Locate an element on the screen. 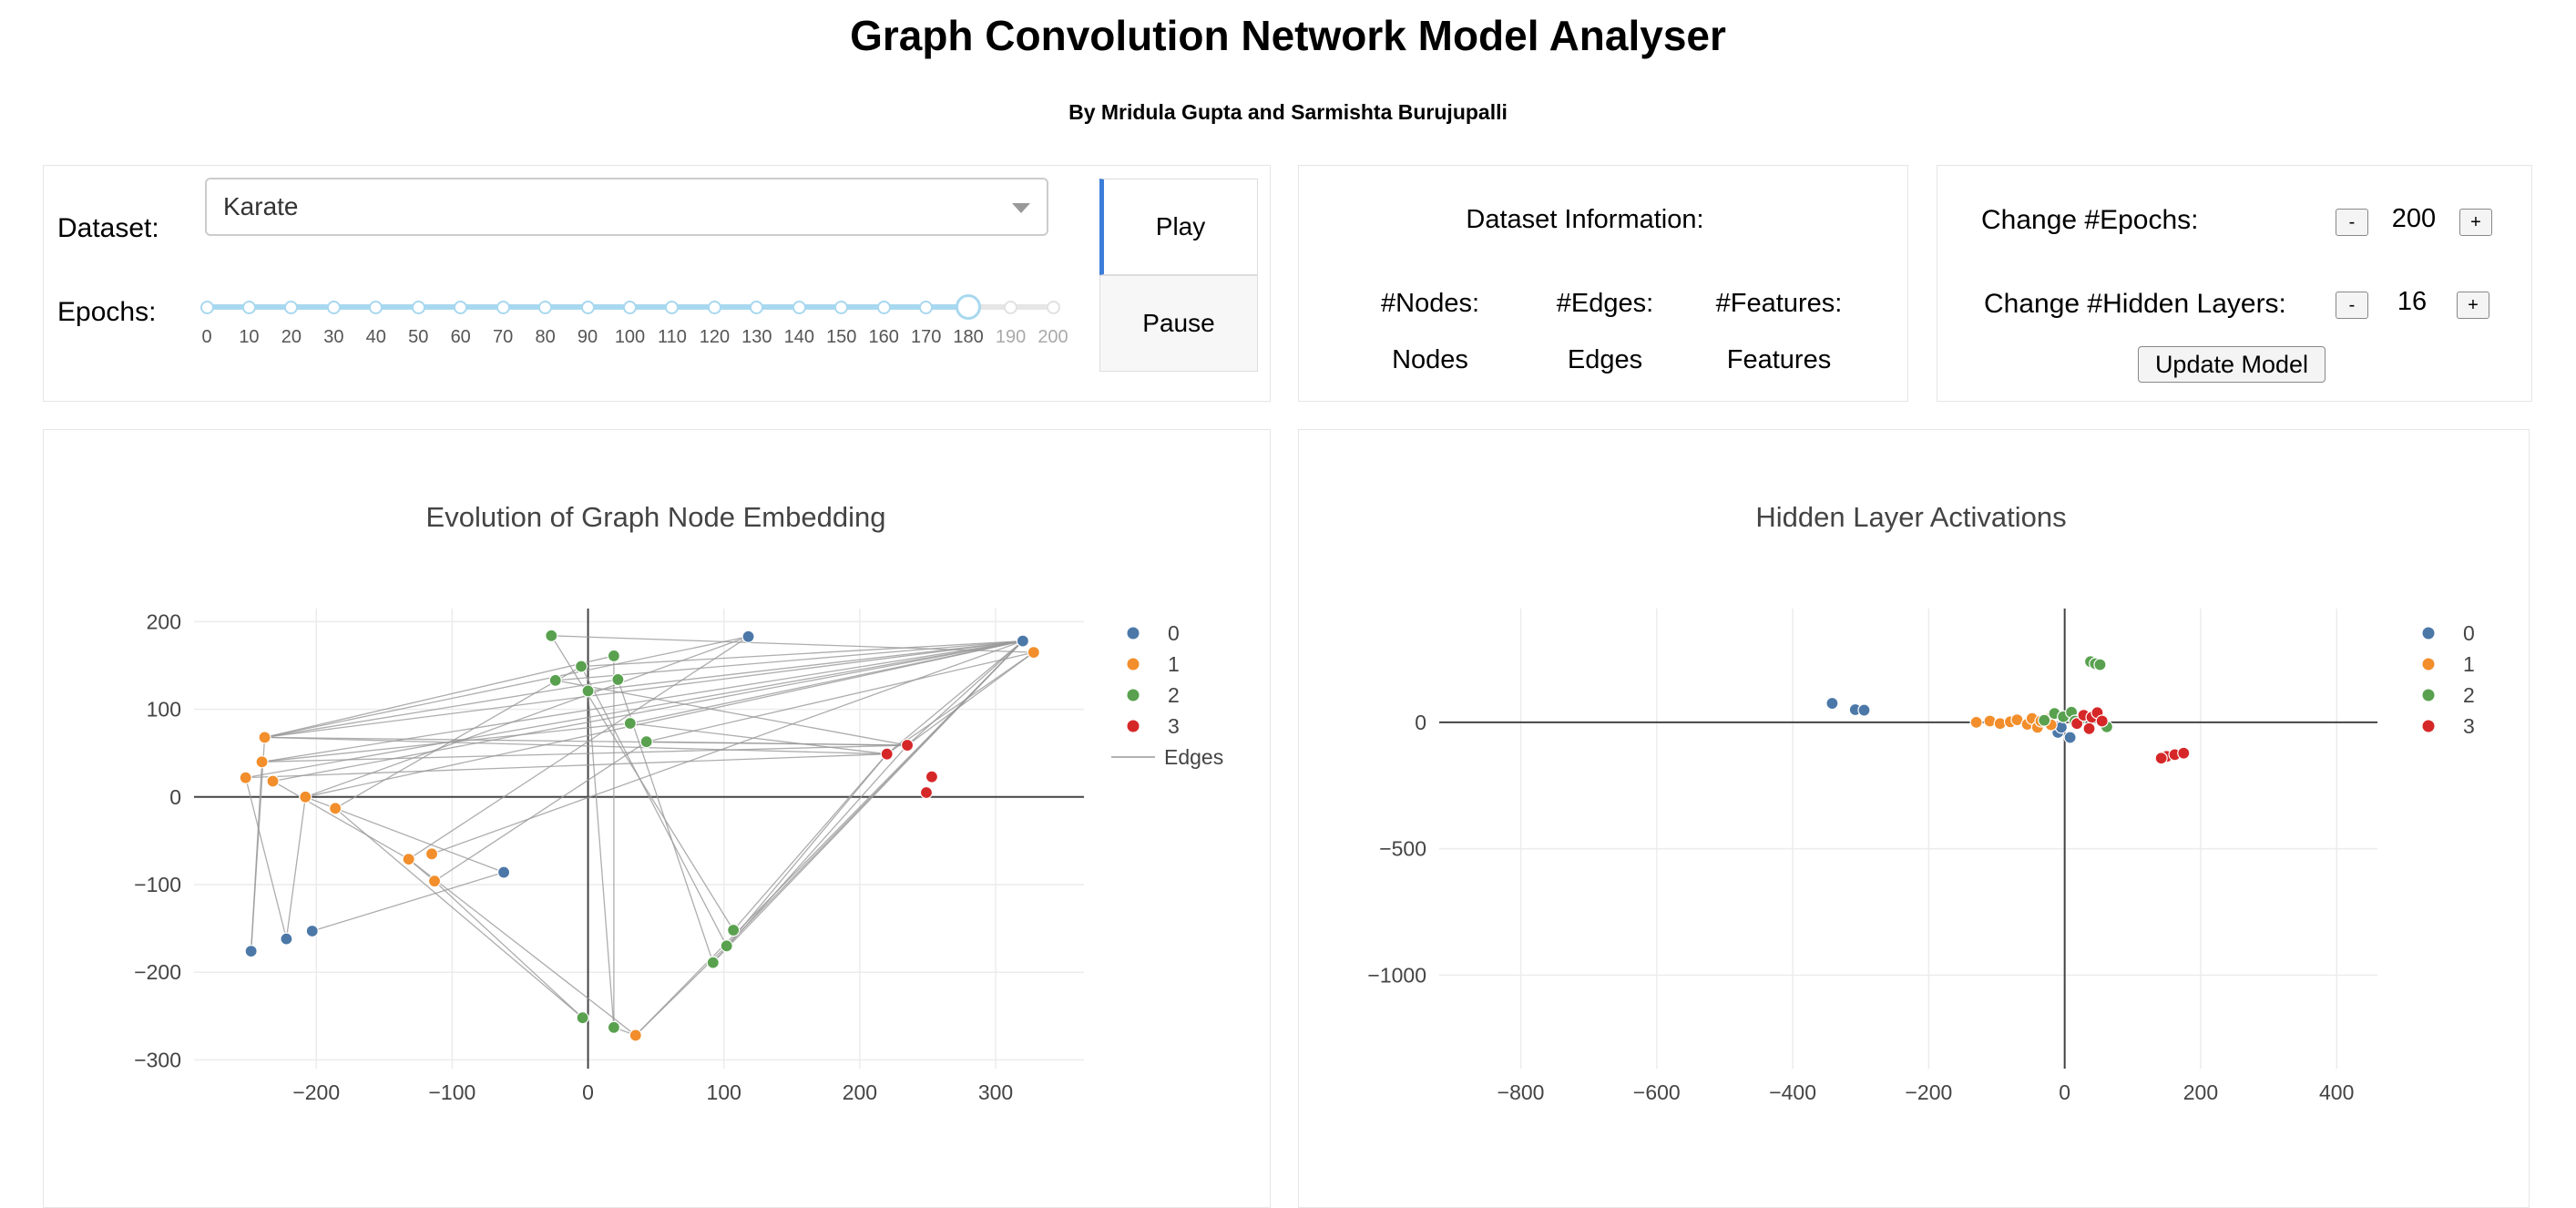 The width and height of the screenshot is (2576, 1208). x-tick-label: 200 is located at coordinates (860, 1092).